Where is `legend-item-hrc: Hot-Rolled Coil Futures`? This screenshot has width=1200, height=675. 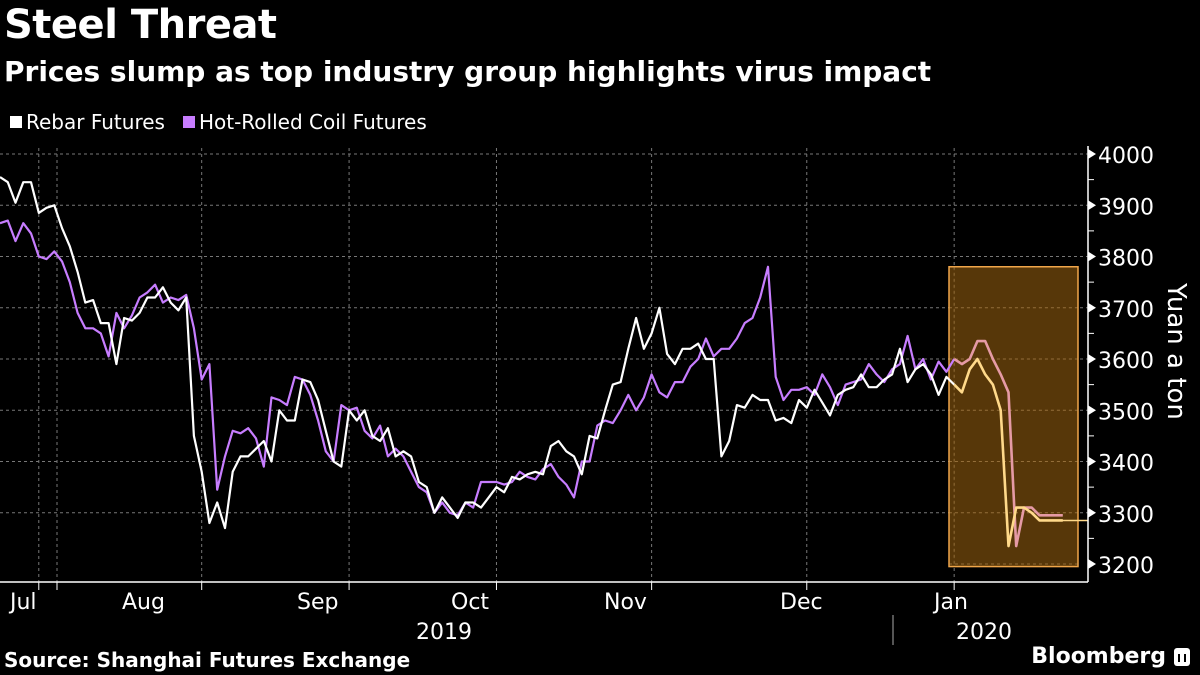
legend-item-hrc: Hot-Rolled Coil Futures is located at coordinates (304, 122).